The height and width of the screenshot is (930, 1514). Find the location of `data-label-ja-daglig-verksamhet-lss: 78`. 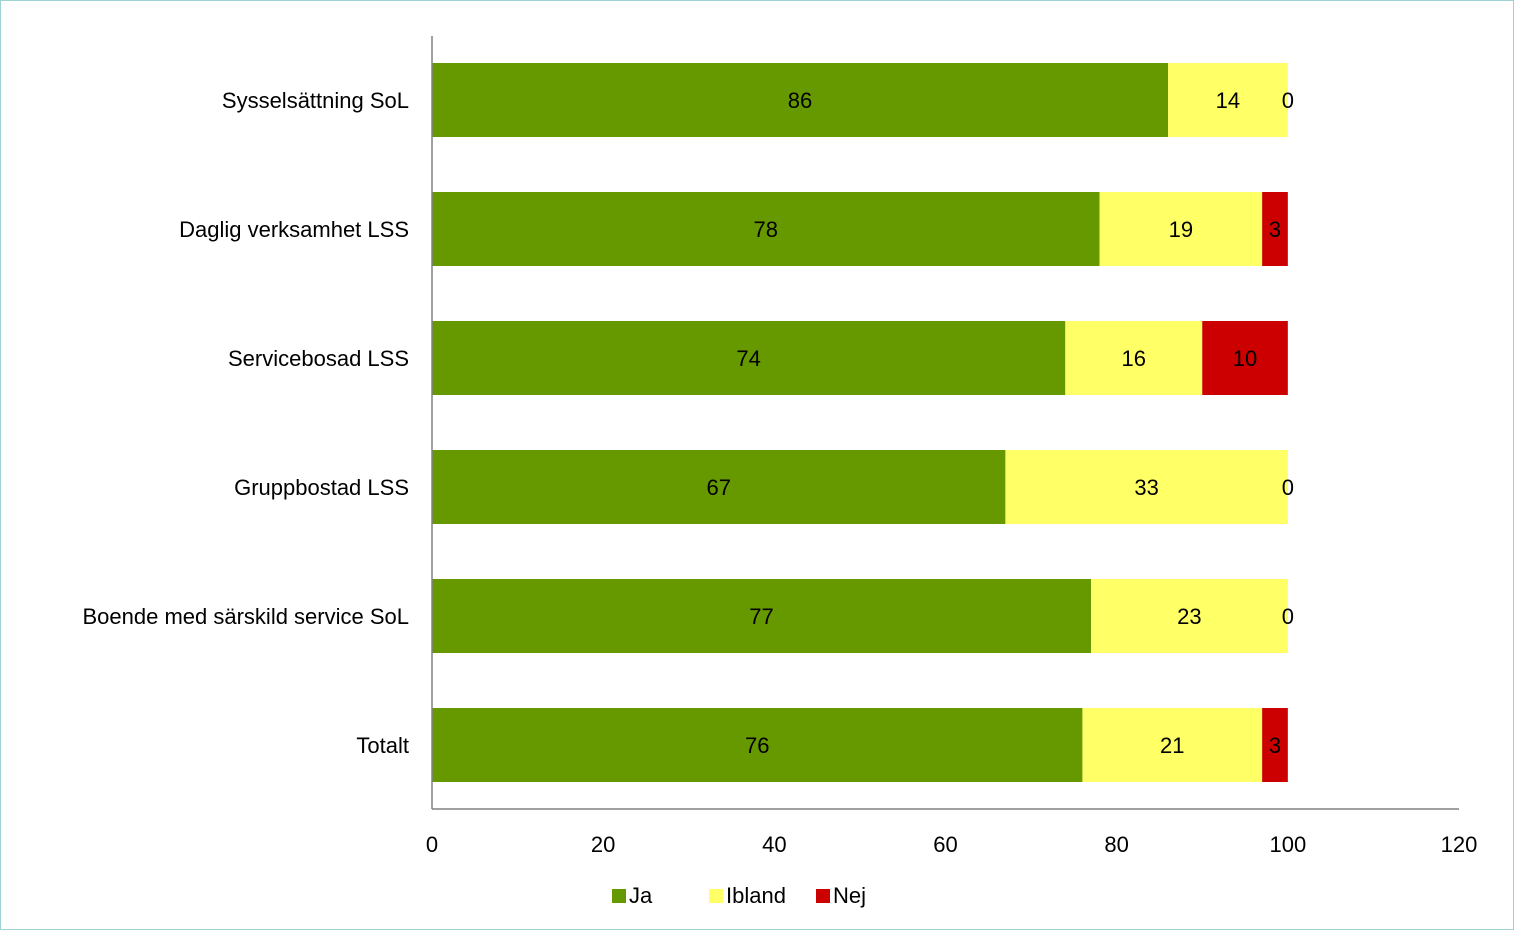

data-label-ja-daglig-verksamhet-lss: 78 is located at coordinates (766, 229).